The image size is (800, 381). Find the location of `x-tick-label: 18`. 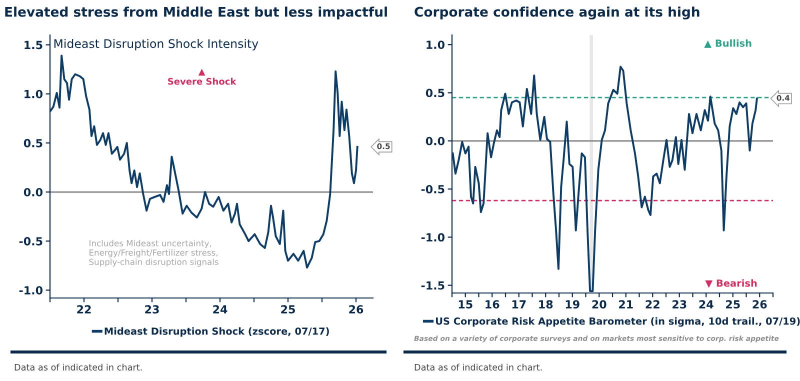

x-tick-label: 18 is located at coordinates (546, 304).